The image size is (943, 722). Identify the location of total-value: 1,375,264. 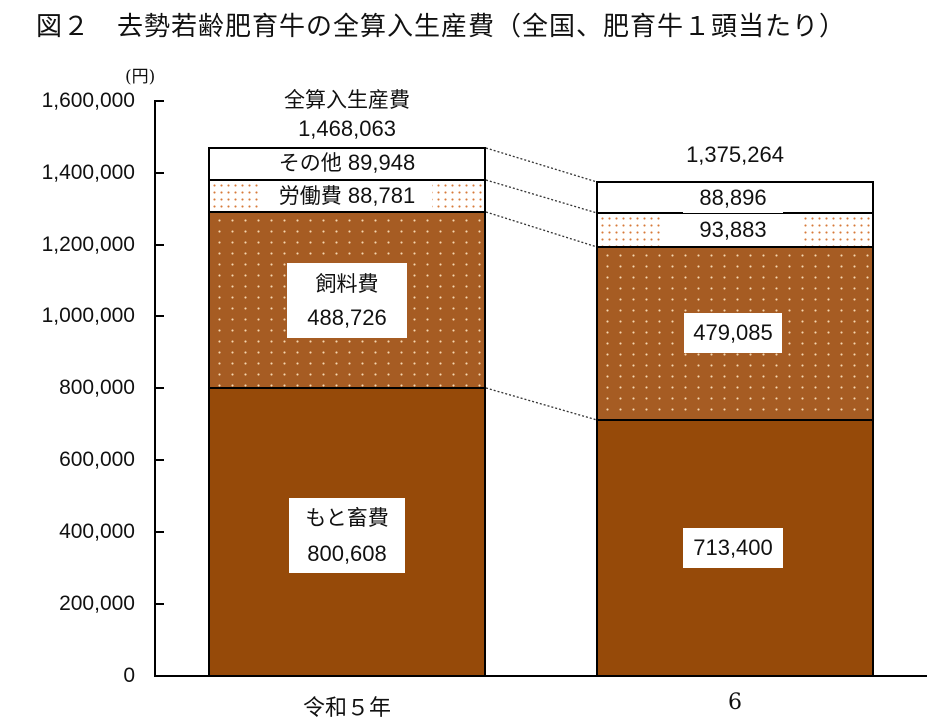
(735, 154).